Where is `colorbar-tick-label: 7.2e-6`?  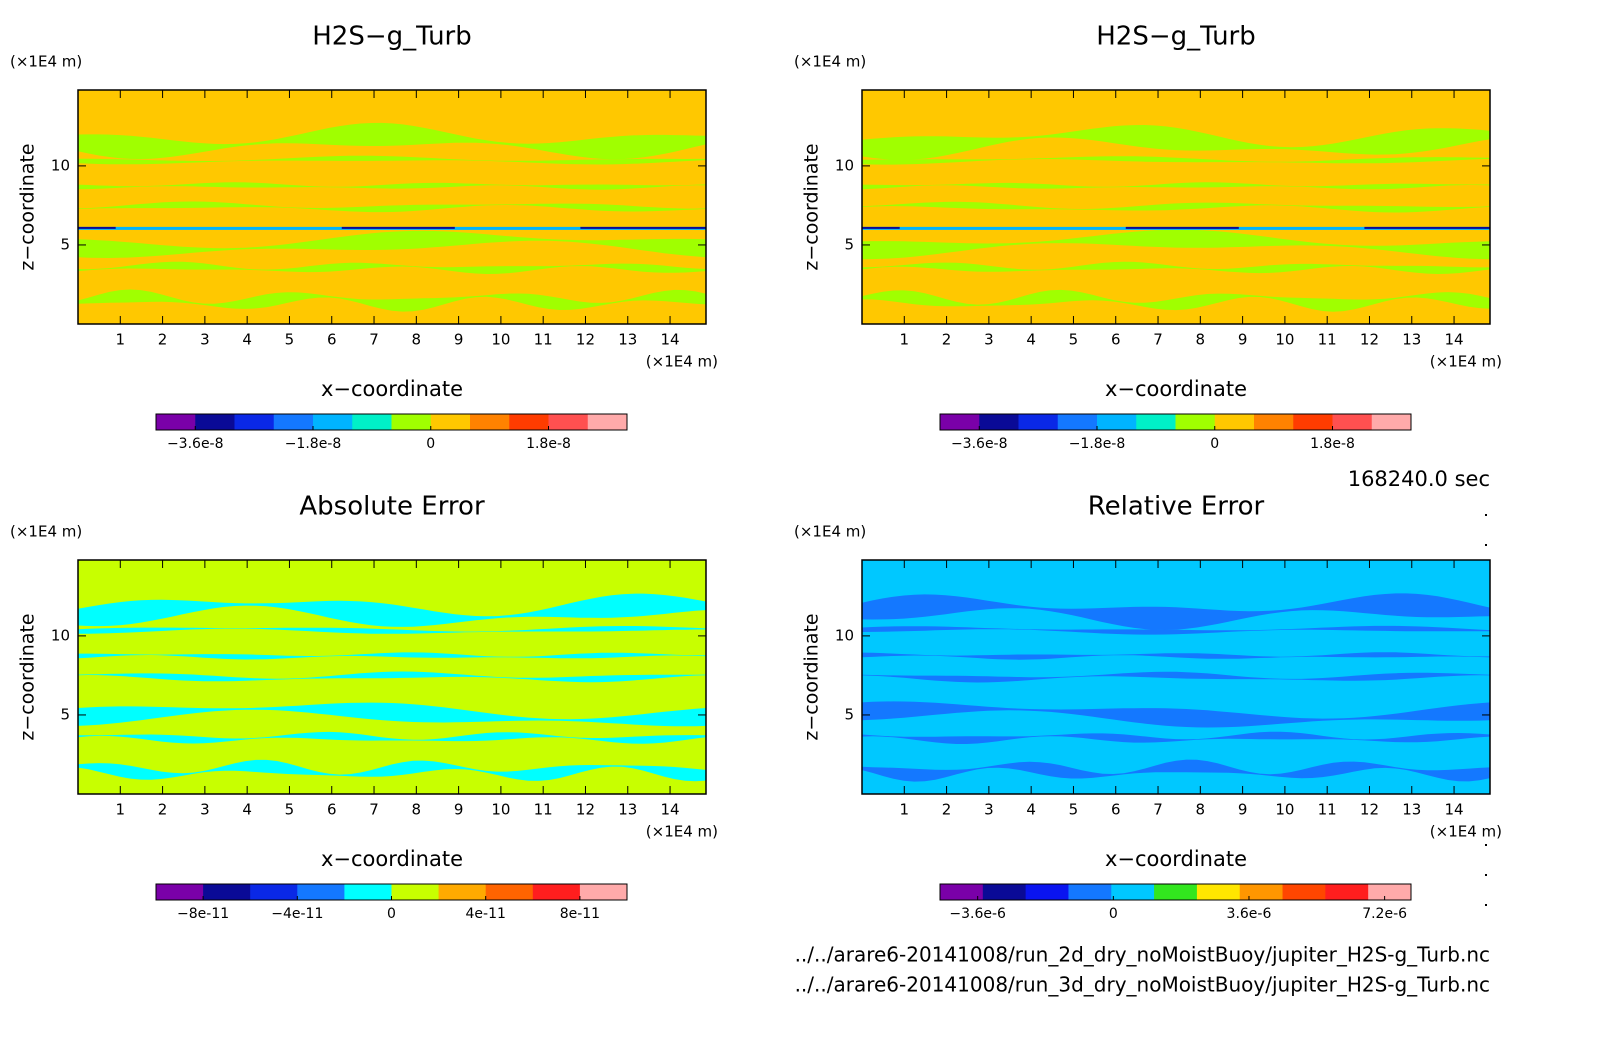 colorbar-tick-label: 7.2e-6 is located at coordinates (1384, 914).